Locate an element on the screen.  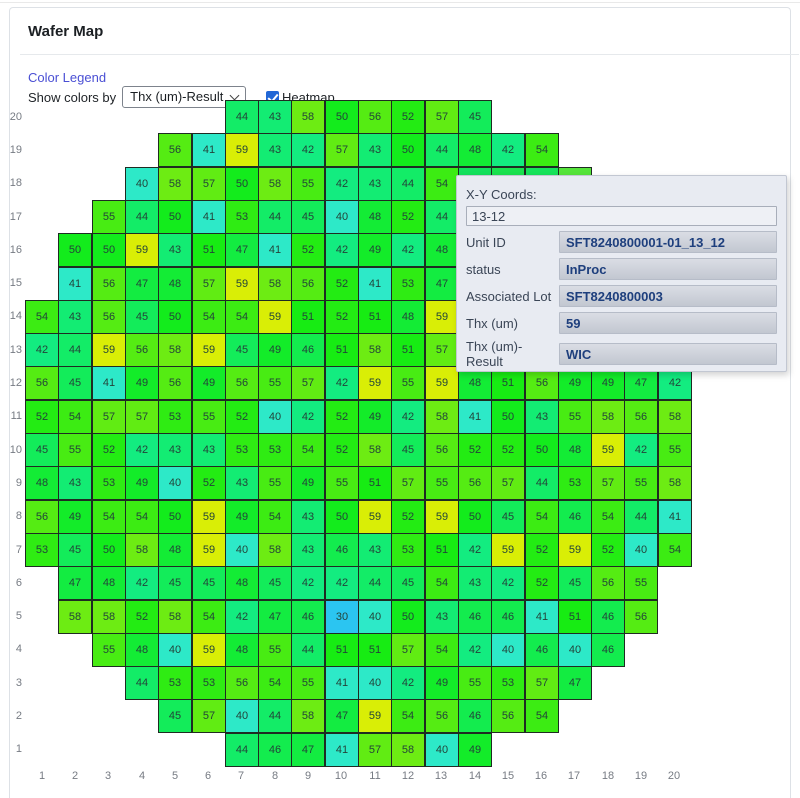
color-by-select: Thx (um)-Result is located at coordinates (184, 97).